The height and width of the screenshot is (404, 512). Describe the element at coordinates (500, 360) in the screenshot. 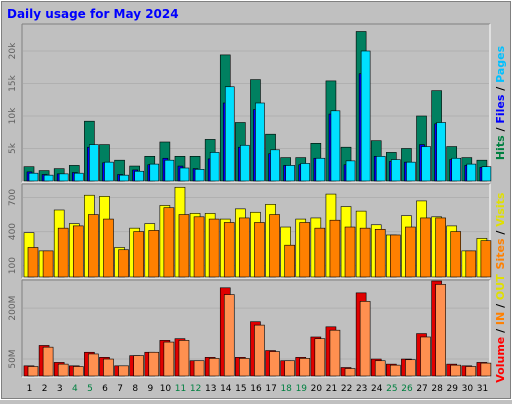

I see `side-legend-volume-part: Volume` at that location.